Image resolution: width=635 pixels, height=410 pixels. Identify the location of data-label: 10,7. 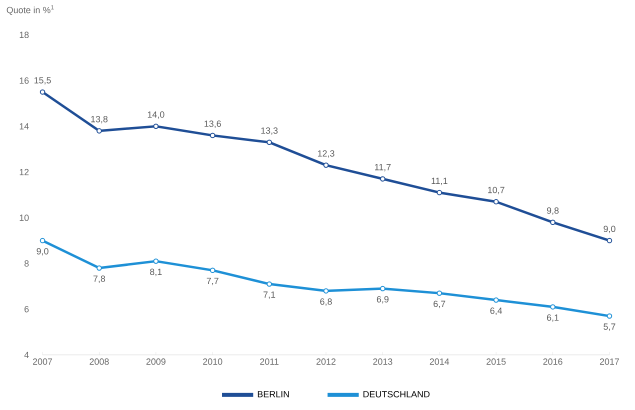
(496, 190).